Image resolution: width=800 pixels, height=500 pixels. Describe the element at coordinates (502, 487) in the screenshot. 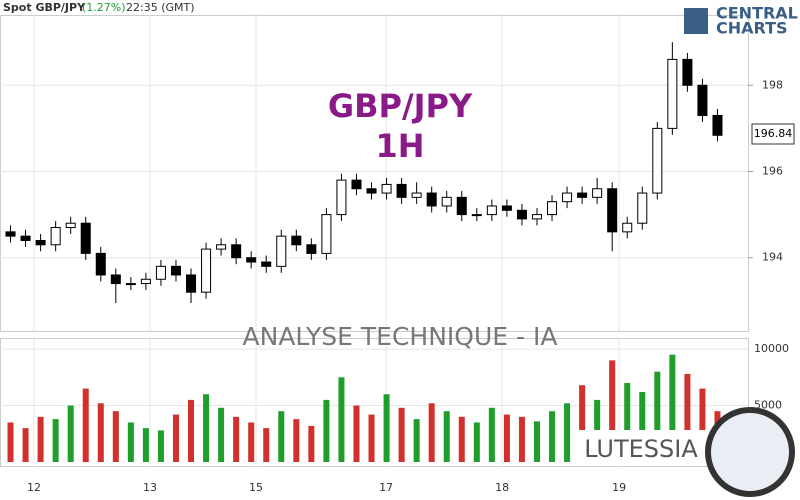

I see `x-tick-label: 18` at that location.